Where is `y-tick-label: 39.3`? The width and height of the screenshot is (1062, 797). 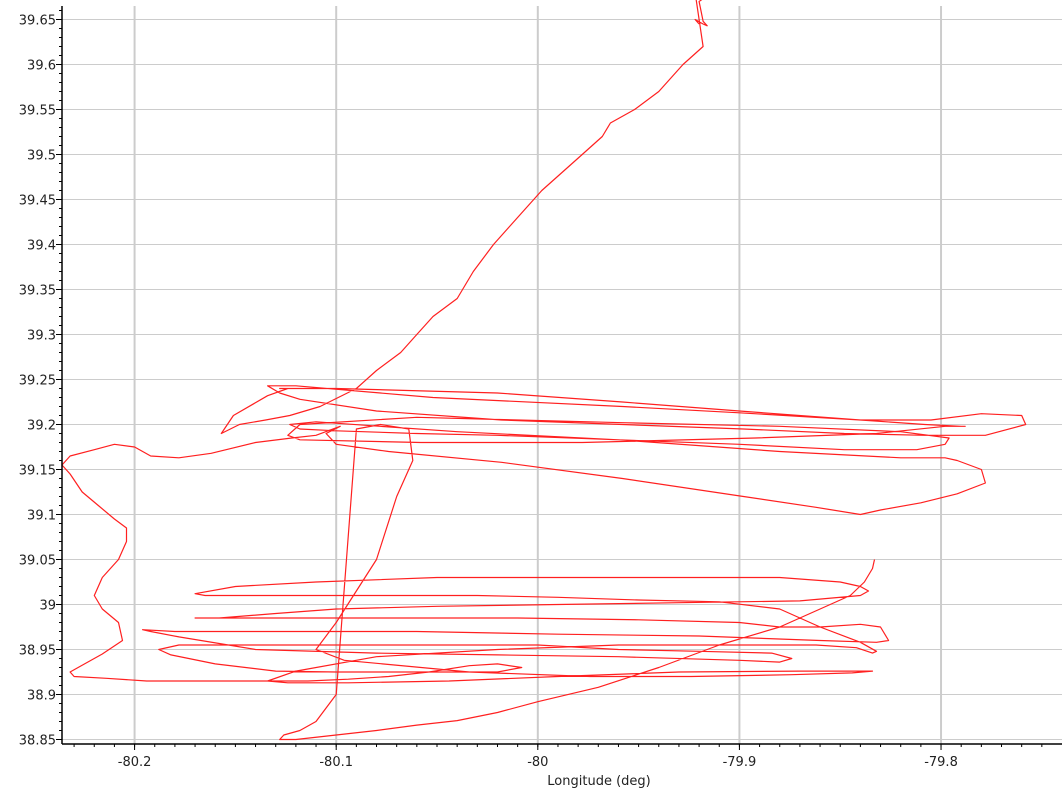 y-tick-label: 39.3 is located at coordinates (41, 336).